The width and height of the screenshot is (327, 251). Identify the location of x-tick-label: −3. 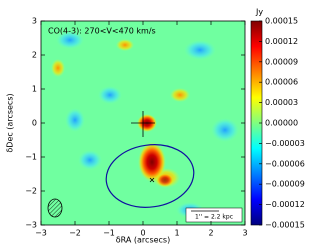
(41, 233).